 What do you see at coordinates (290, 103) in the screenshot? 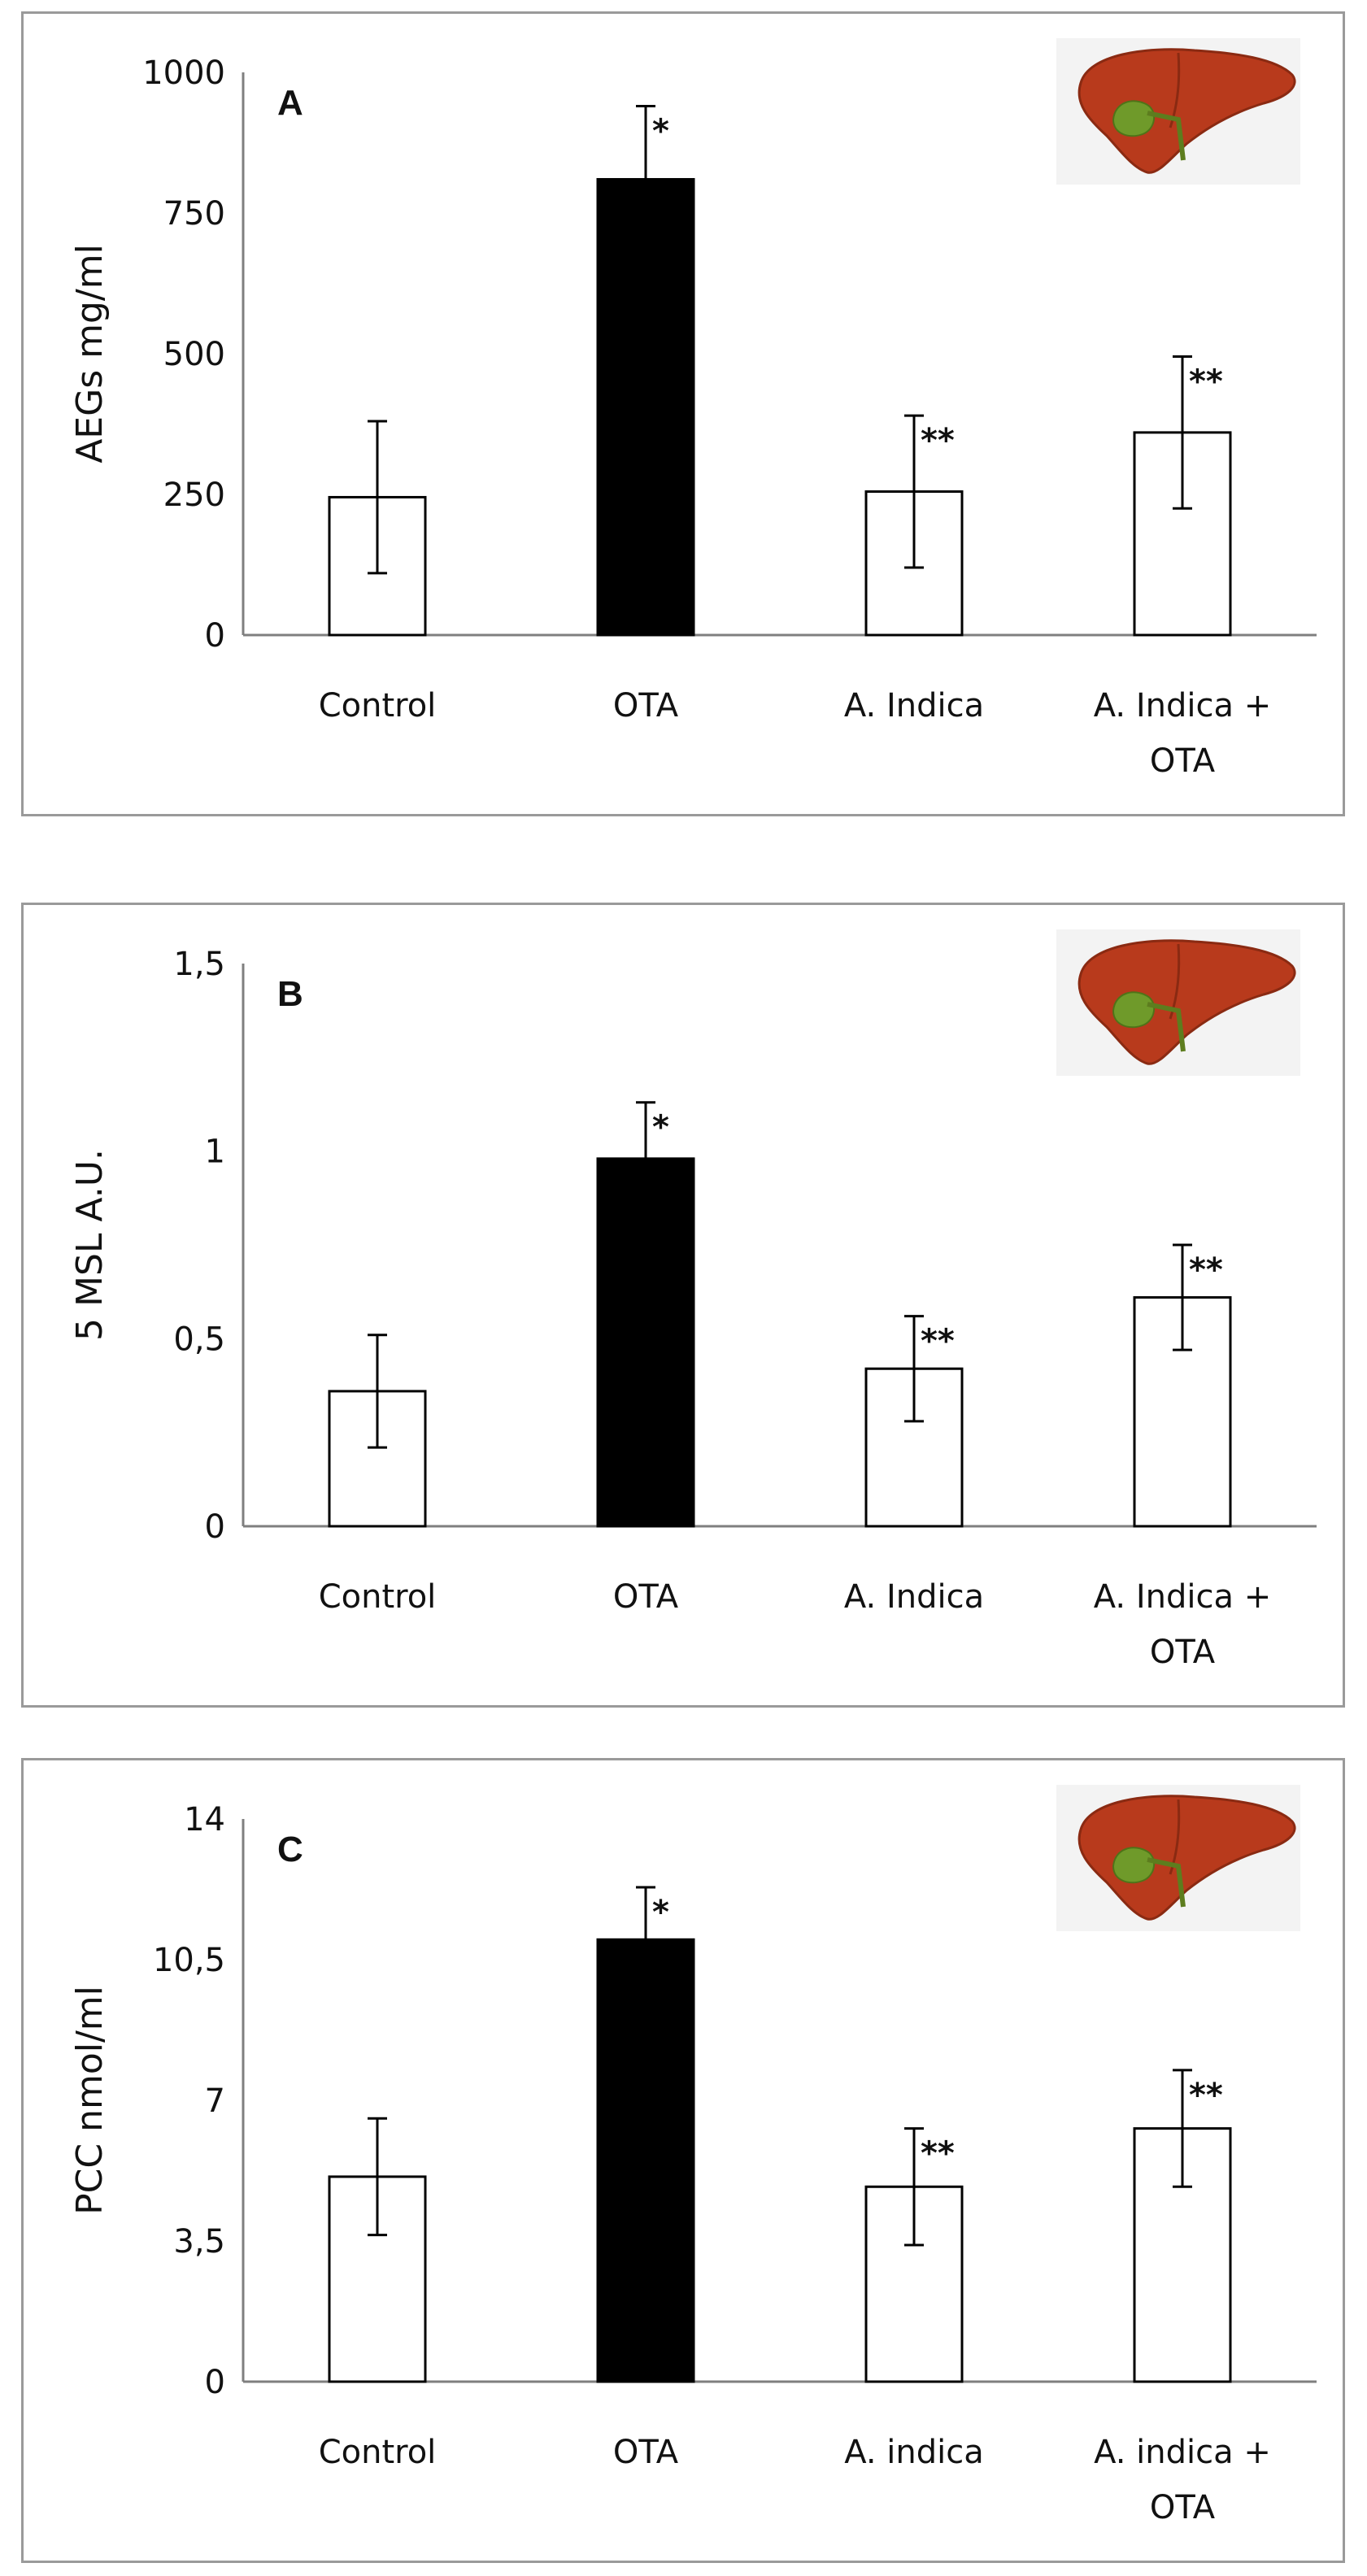
I see `panel-label: A` at bounding box center [290, 103].